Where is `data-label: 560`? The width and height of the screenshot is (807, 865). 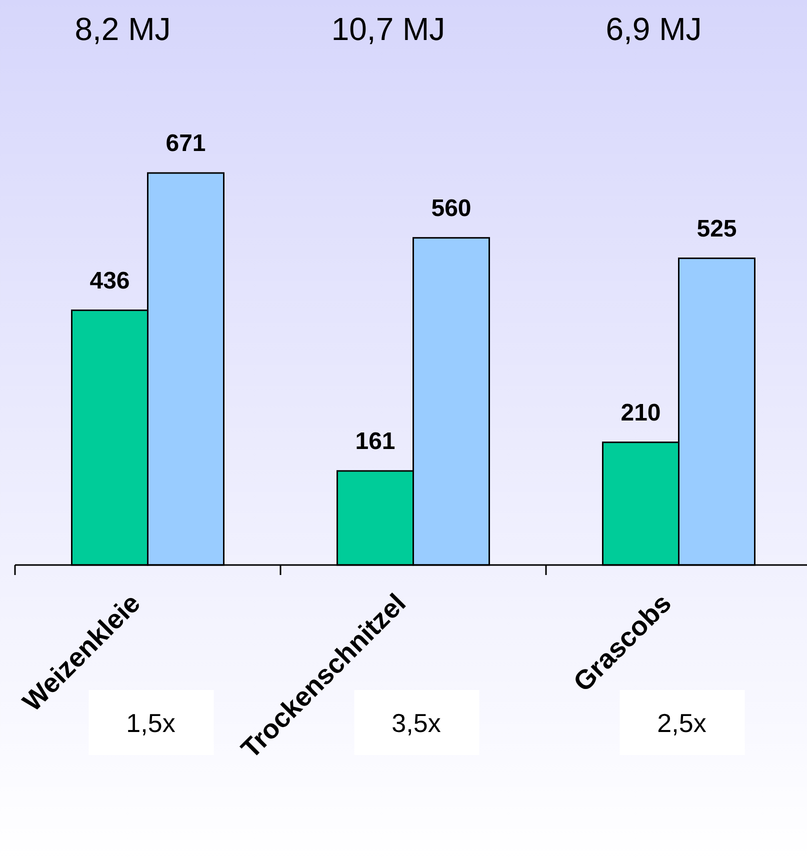
data-label: 560 is located at coordinates (451, 208).